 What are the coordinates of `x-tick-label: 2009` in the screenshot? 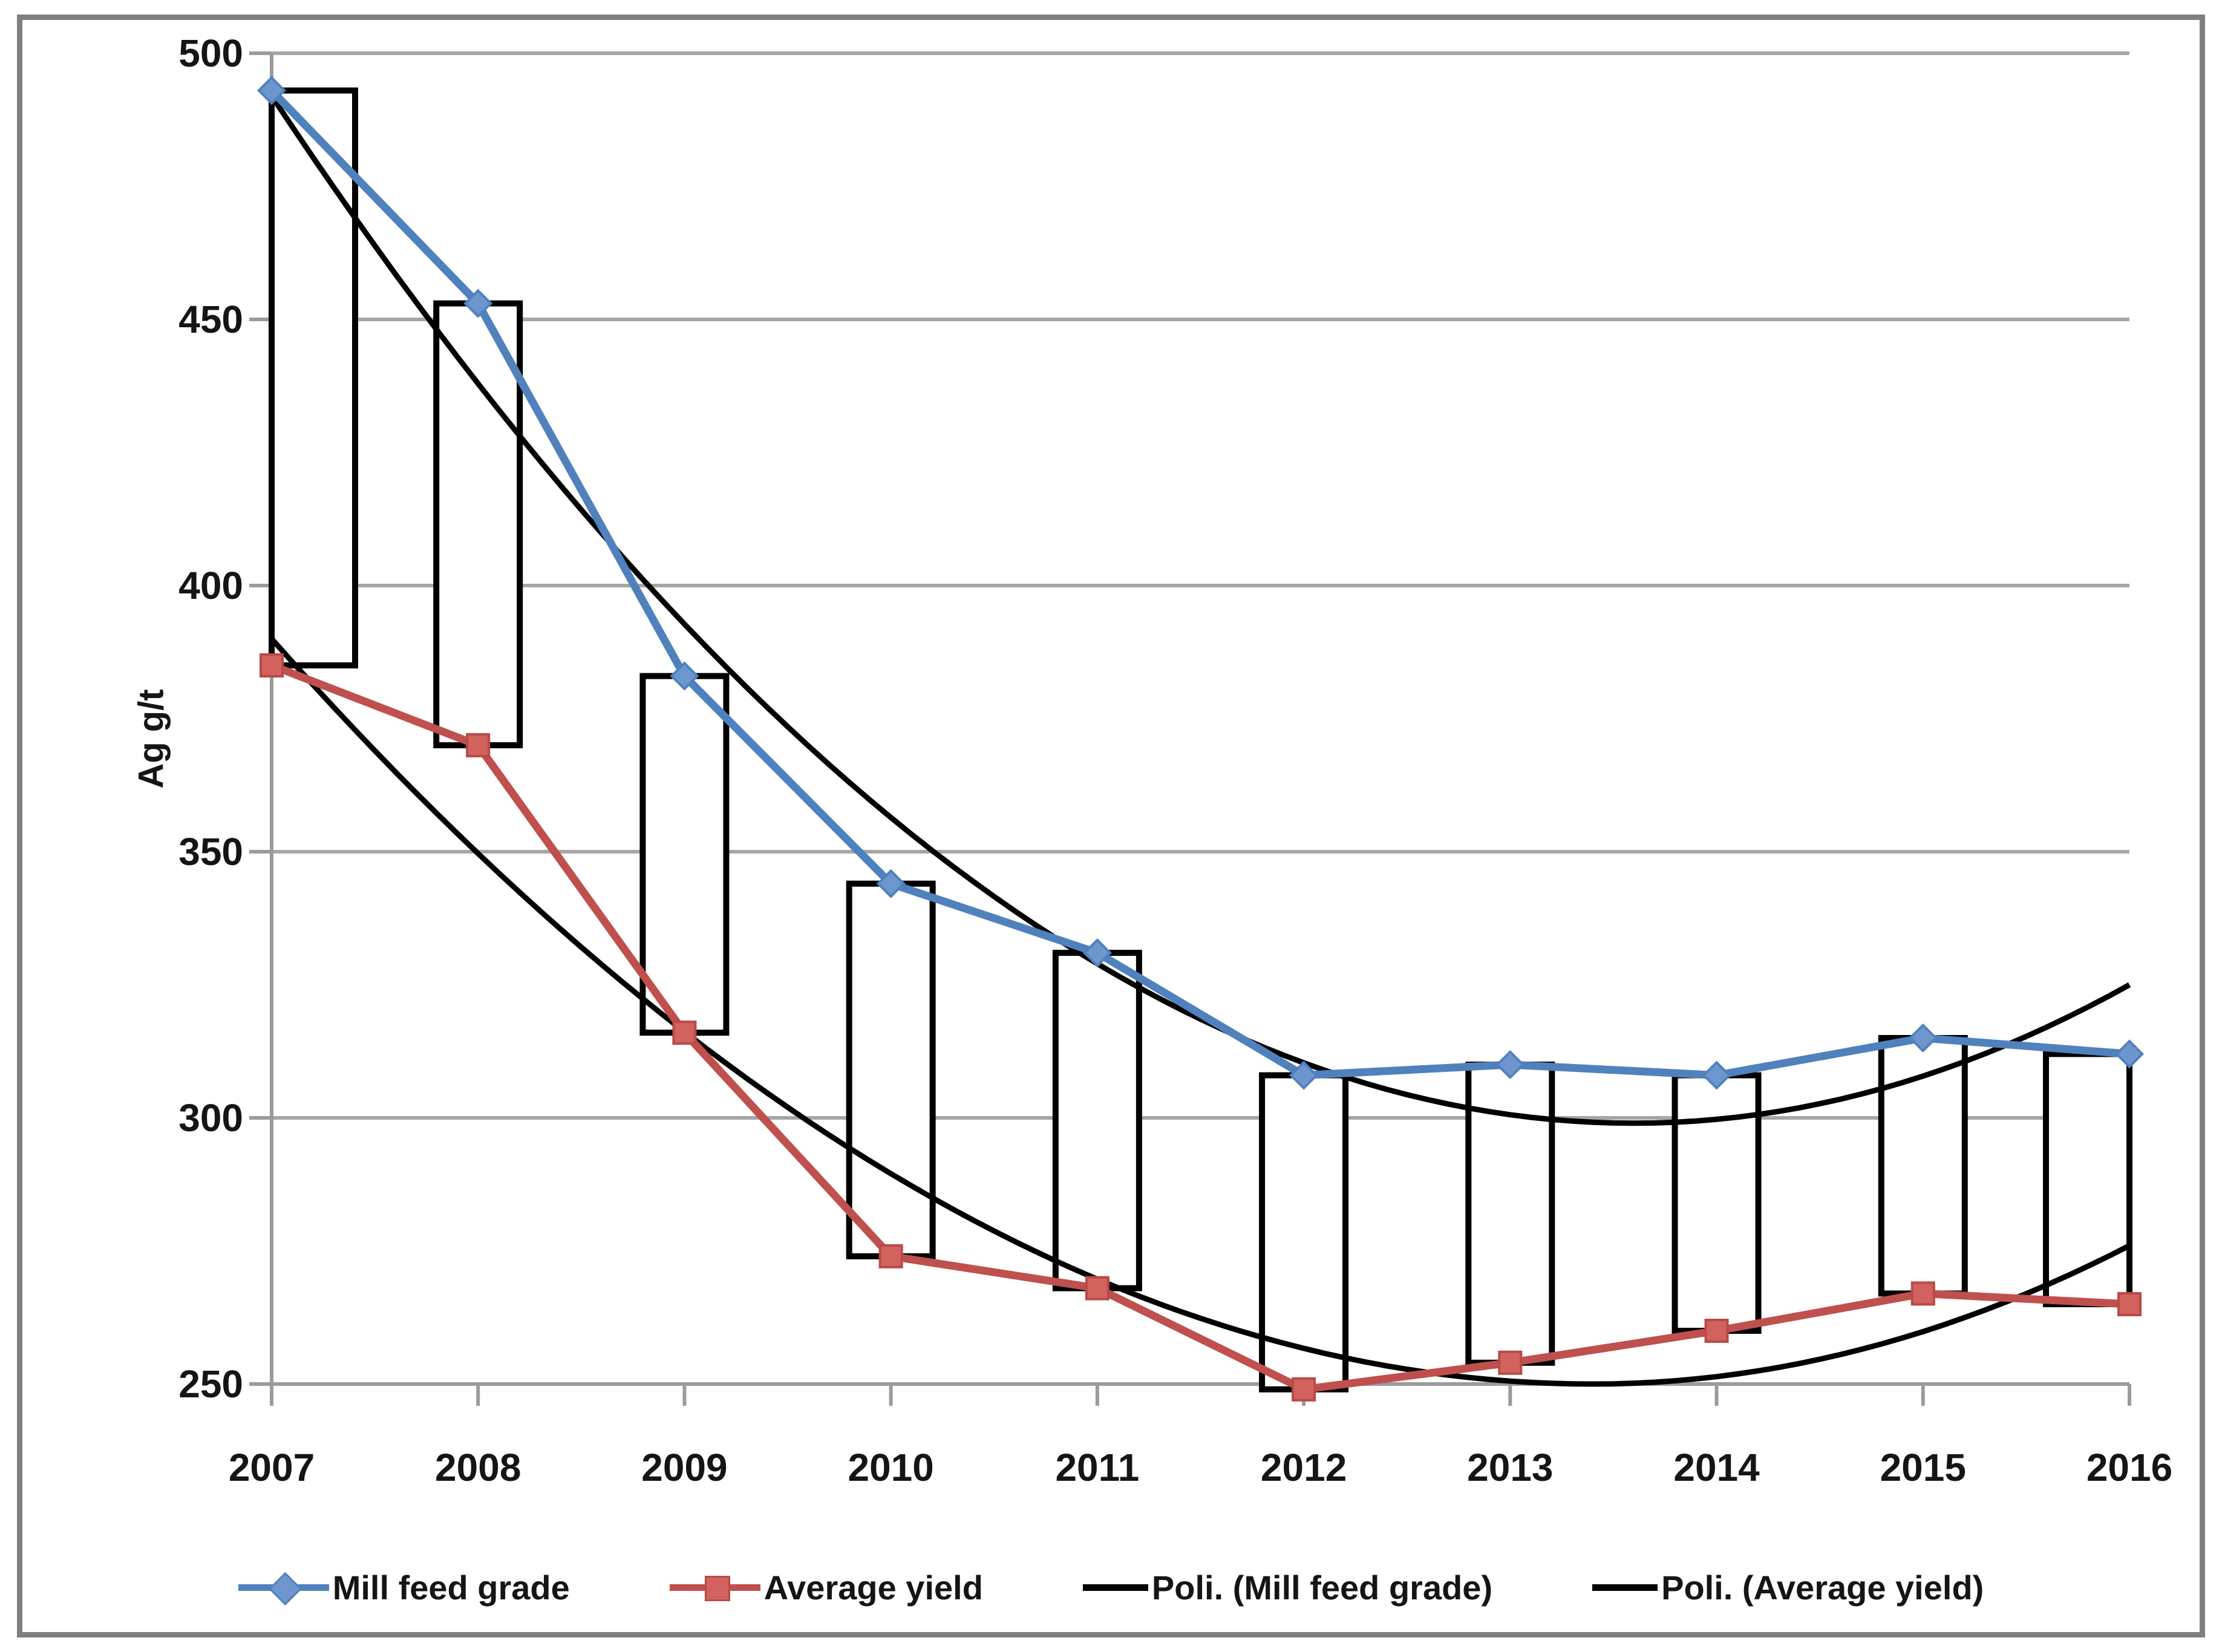 It's located at (684, 1467).